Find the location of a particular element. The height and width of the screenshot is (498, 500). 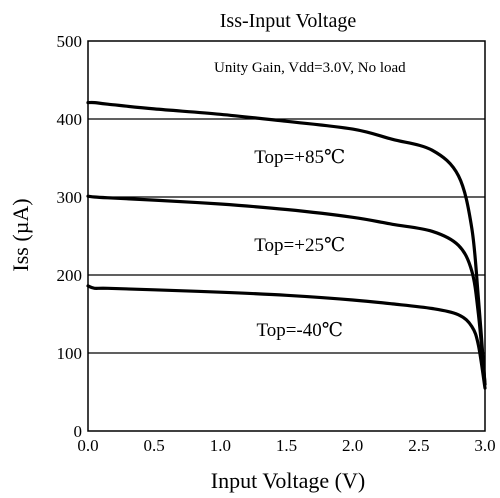

annotation-background is located at coordinates (346, 67).